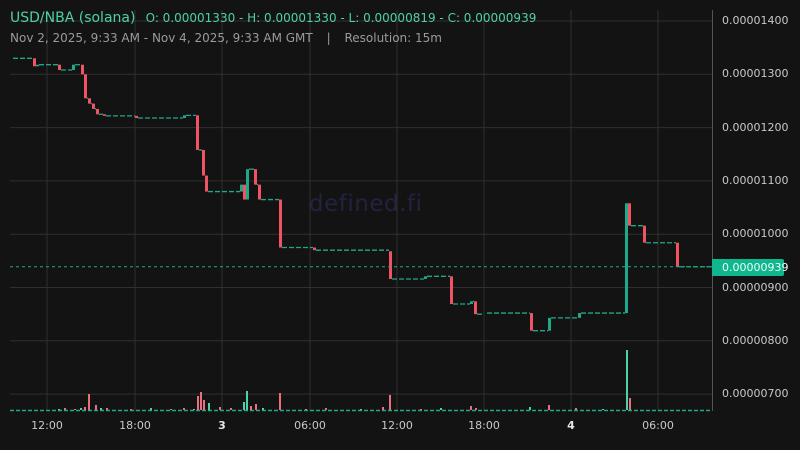 This screenshot has width=800, height=450. I want to click on pair-name: USD/NBA (solana), so click(73, 18).